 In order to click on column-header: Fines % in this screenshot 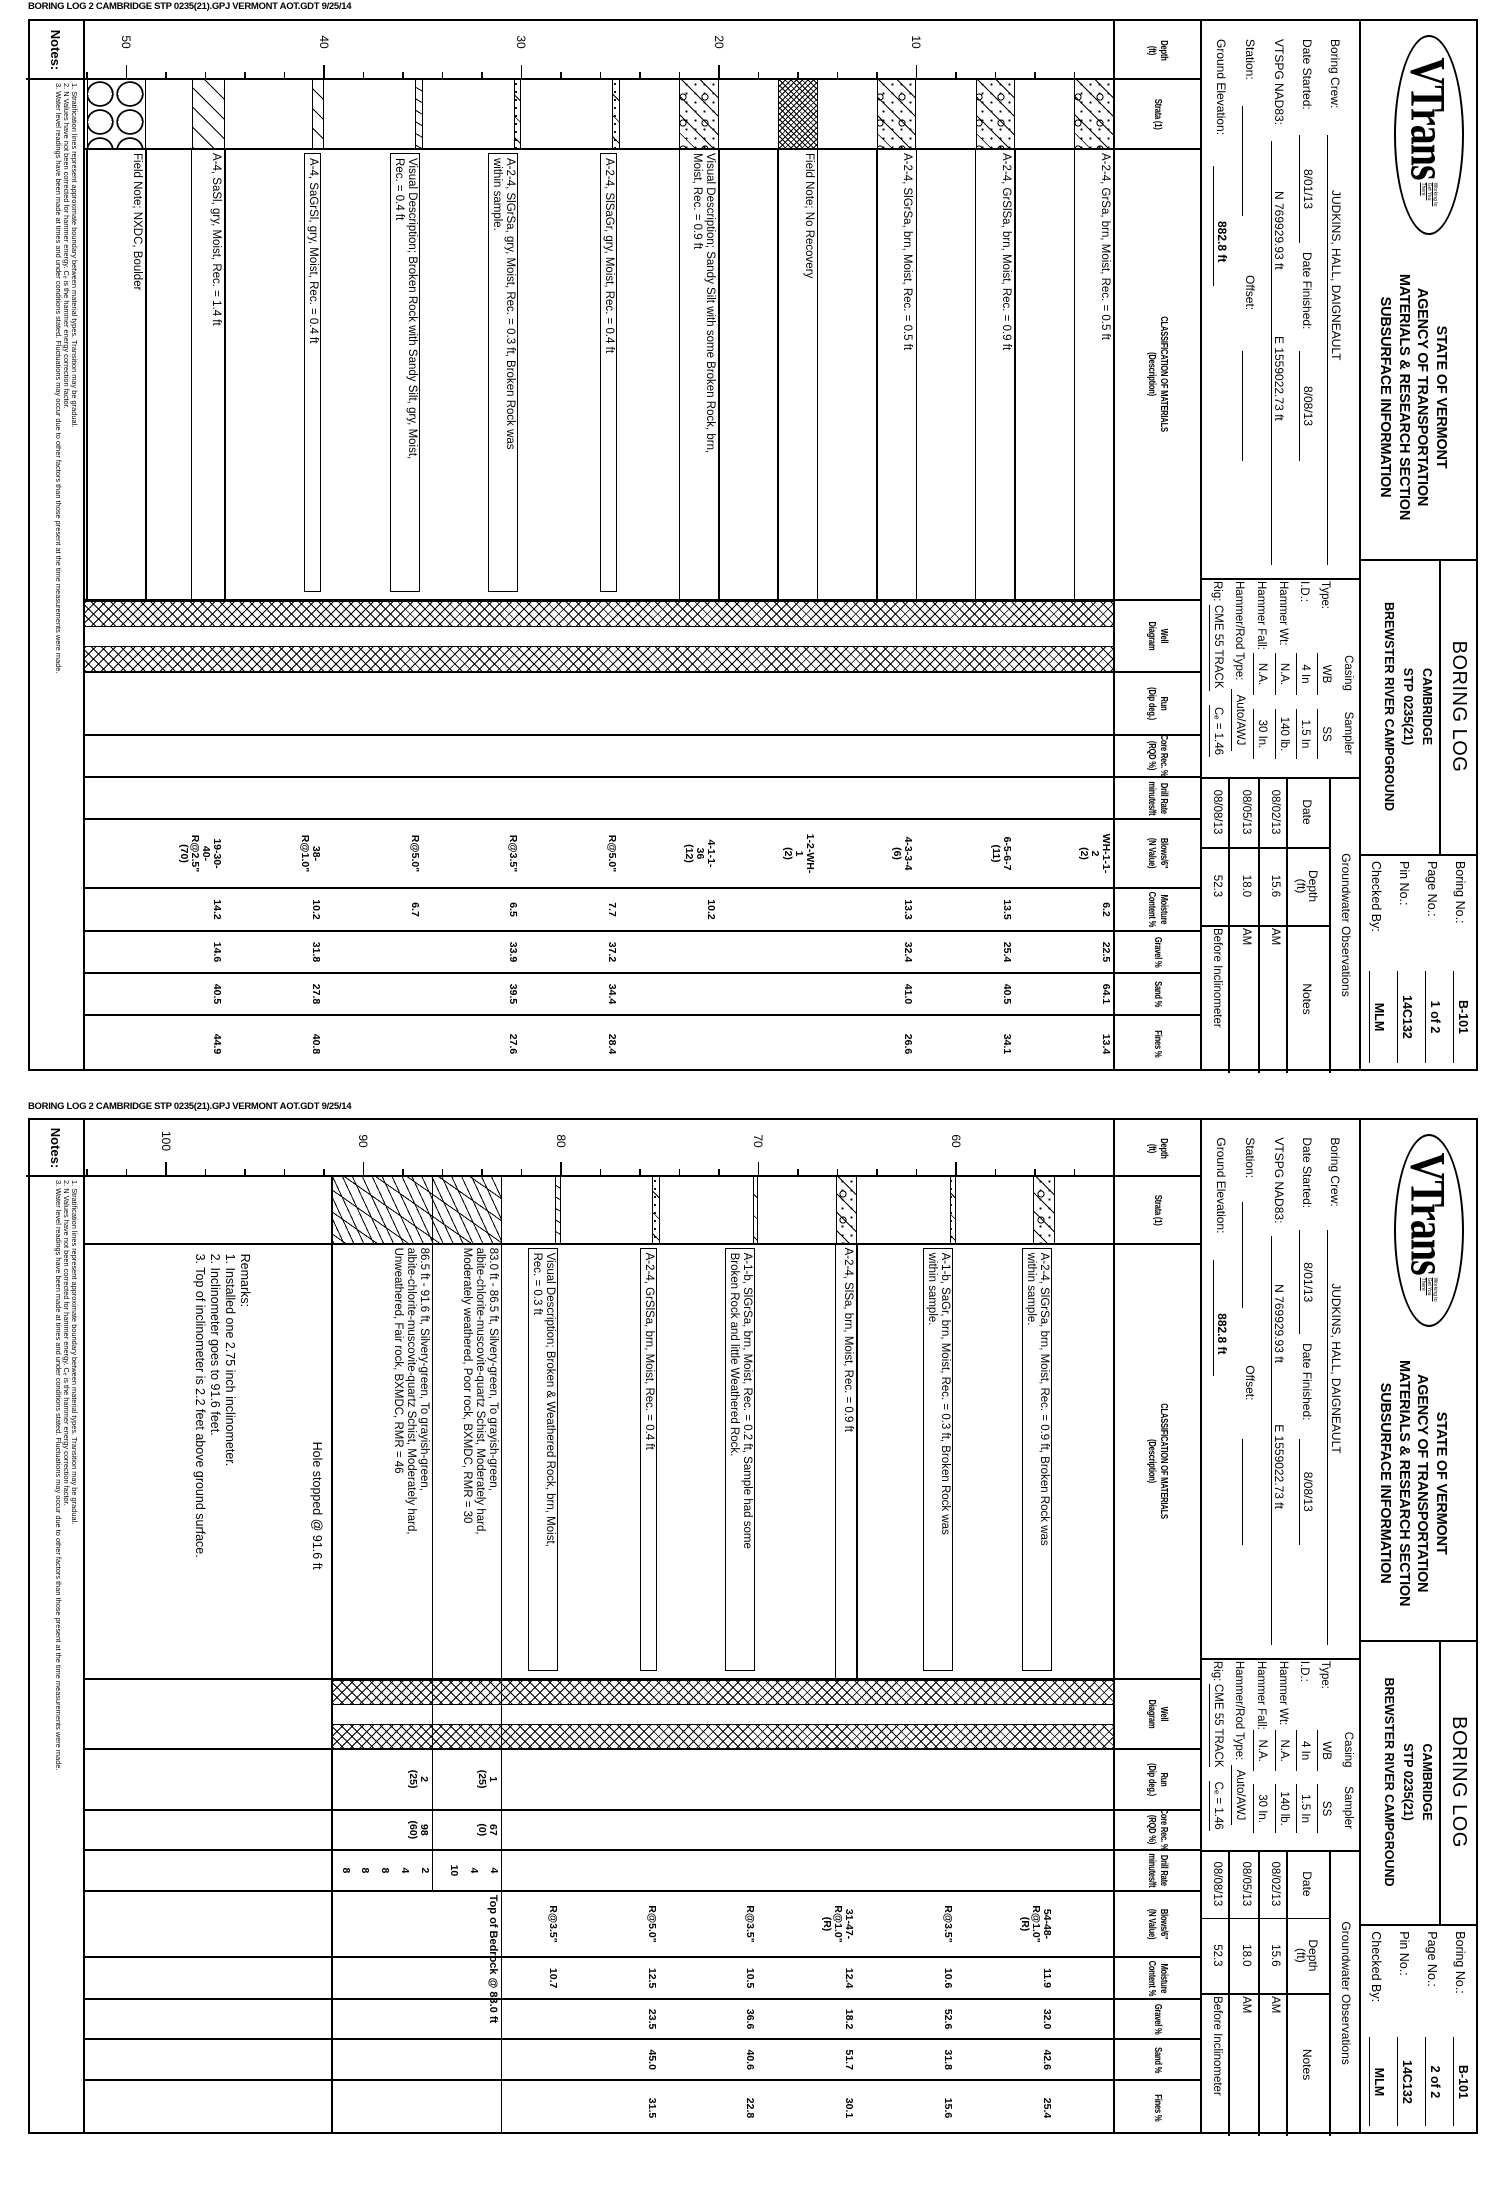, I will do `click(1157, 2108)`.